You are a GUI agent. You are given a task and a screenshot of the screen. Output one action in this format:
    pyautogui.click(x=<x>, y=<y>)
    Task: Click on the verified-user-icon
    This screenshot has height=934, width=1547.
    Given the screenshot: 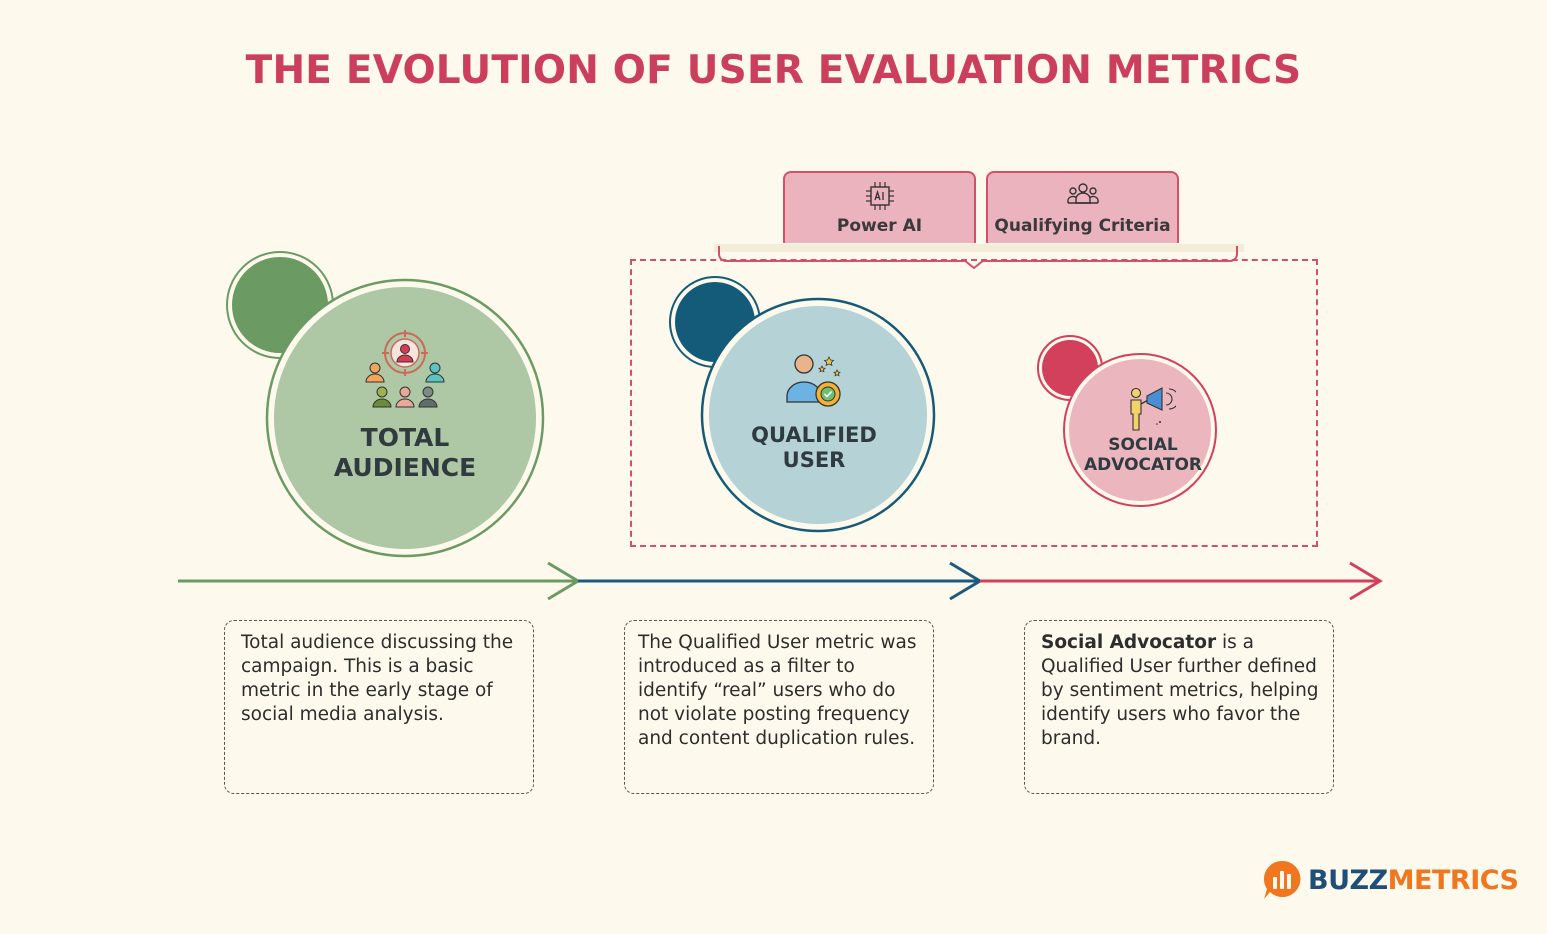 What is the action you would take?
    pyautogui.click(x=813, y=380)
    